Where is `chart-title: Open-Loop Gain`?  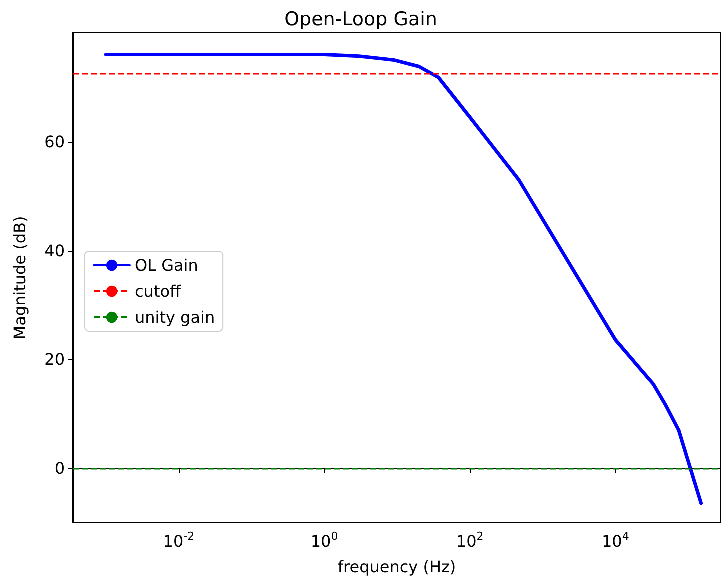 chart-title: Open-Loop Gain is located at coordinates (361, 19).